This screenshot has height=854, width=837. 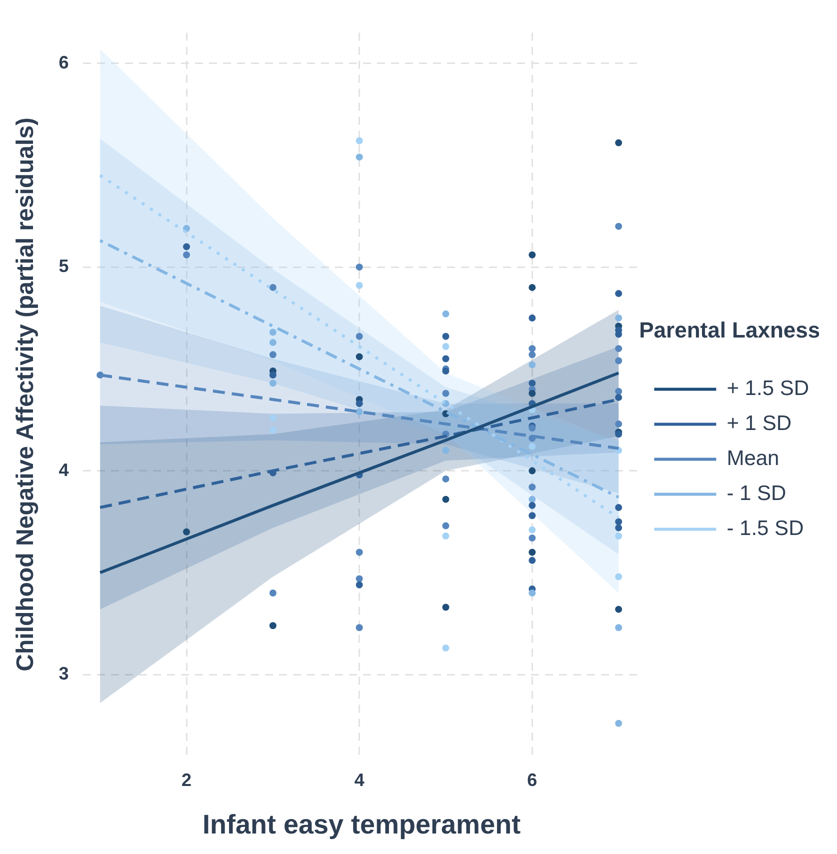 What do you see at coordinates (63, 266) in the screenshot?
I see `y-tick-label: 5` at bounding box center [63, 266].